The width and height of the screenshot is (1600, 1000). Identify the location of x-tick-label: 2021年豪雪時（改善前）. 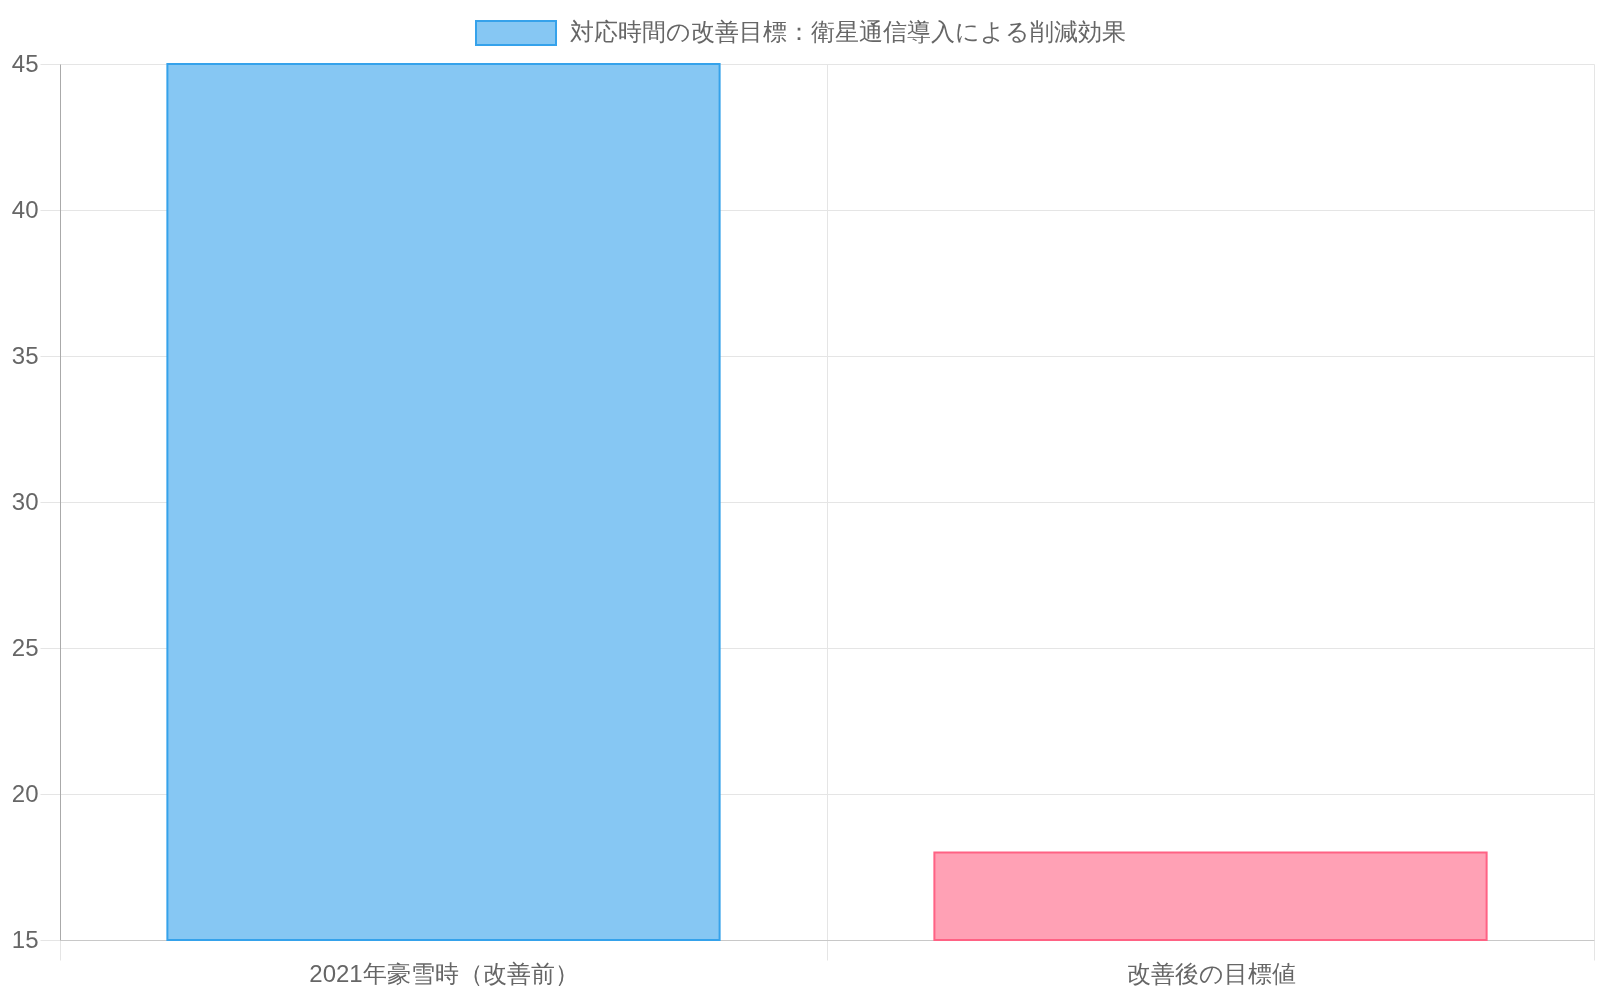
(444, 973).